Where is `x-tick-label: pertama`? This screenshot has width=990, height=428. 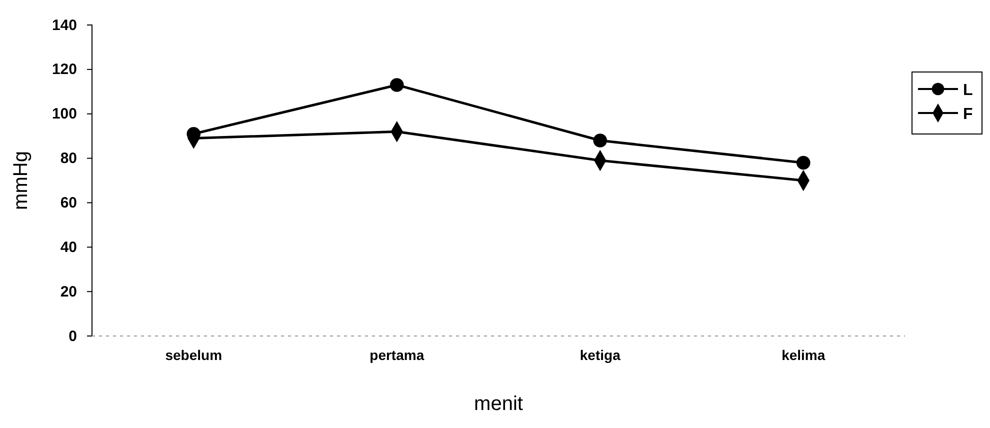 x-tick-label: pertama is located at coordinates (397, 354).